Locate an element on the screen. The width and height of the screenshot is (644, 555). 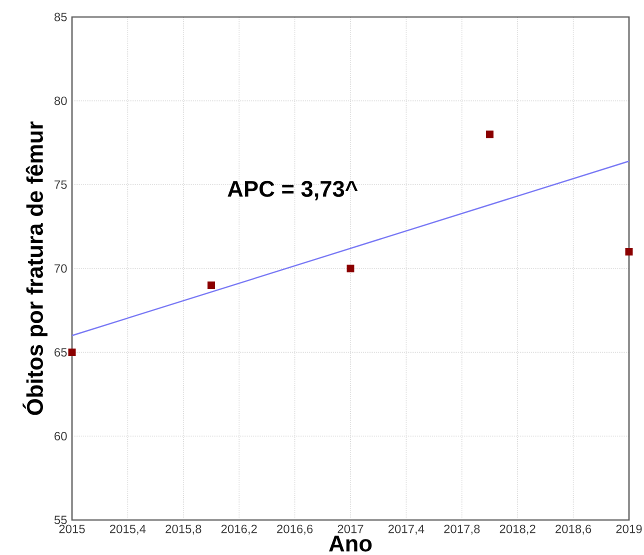
x-tick-label: 2016,2 is located at coordinates (239, 529).